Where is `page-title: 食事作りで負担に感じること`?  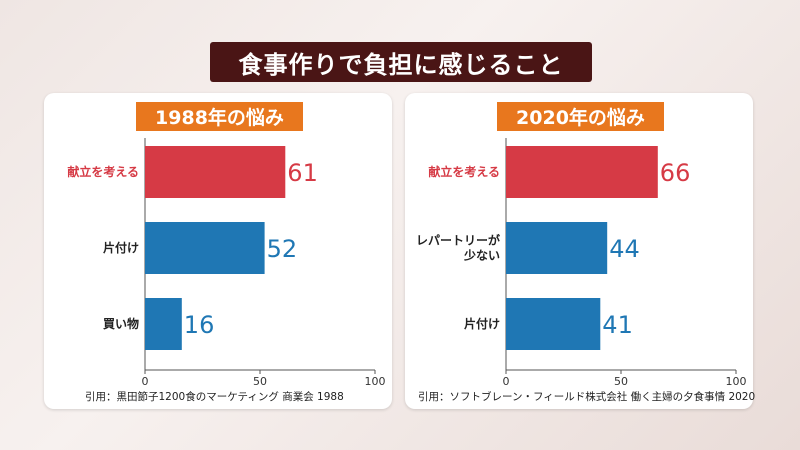
page-title: 食事作りで負担に感じること is located at coordinates (401, 62).